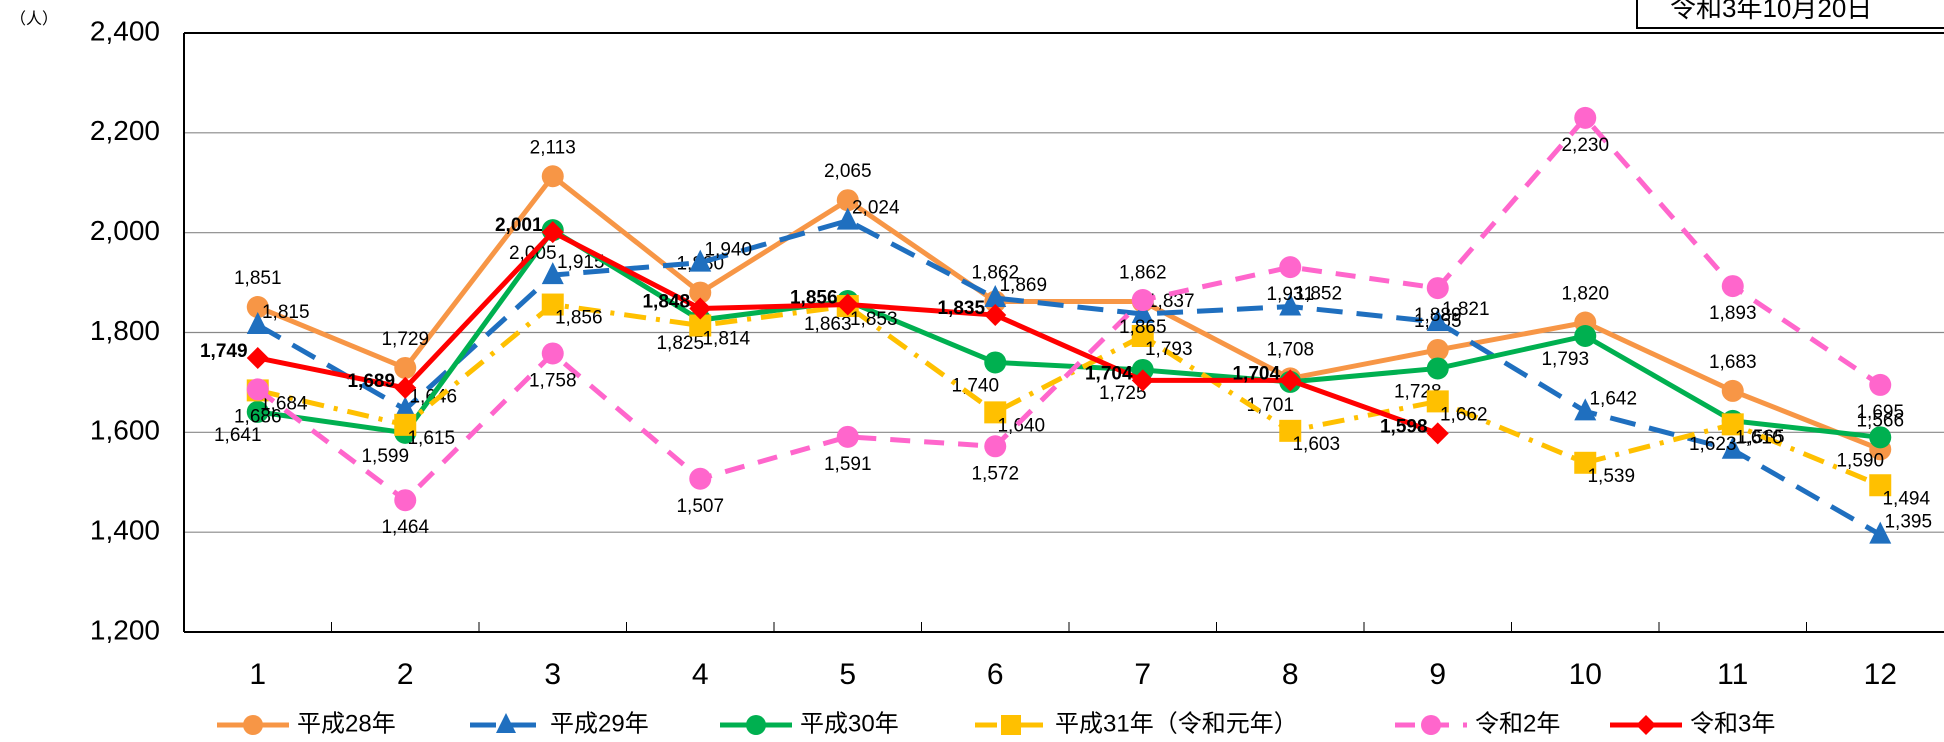  What do you see at coordinates (1880, 420) in the screenshot?
I see `data-label: 1,566` at bounding box center [1880, 420].